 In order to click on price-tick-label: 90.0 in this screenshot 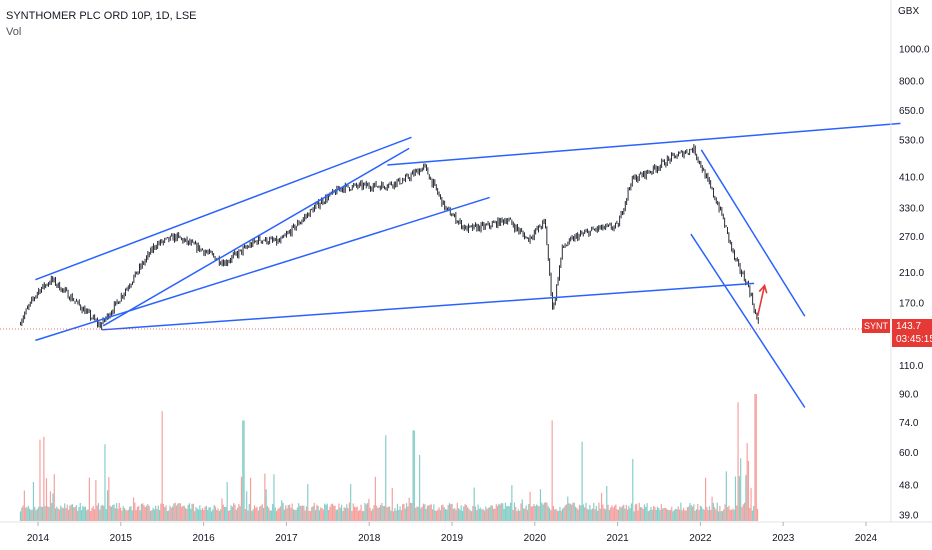, I will do `click(909, 395)`.